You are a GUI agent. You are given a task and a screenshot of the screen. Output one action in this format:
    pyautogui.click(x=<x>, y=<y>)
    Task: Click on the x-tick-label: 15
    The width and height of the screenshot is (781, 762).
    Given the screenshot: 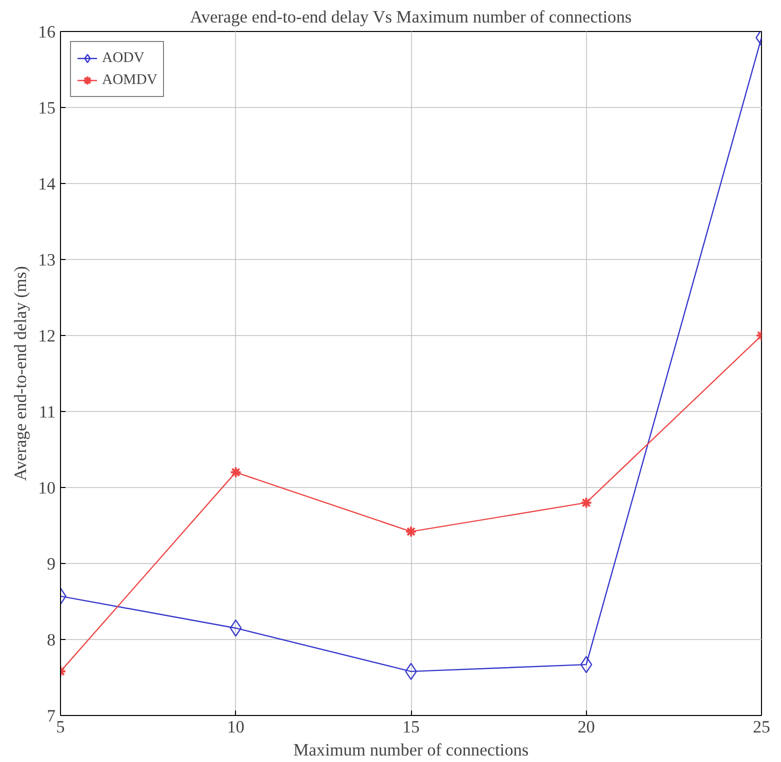 What is the action you would take?
    pyautogui.click(x=411, y=727)
    